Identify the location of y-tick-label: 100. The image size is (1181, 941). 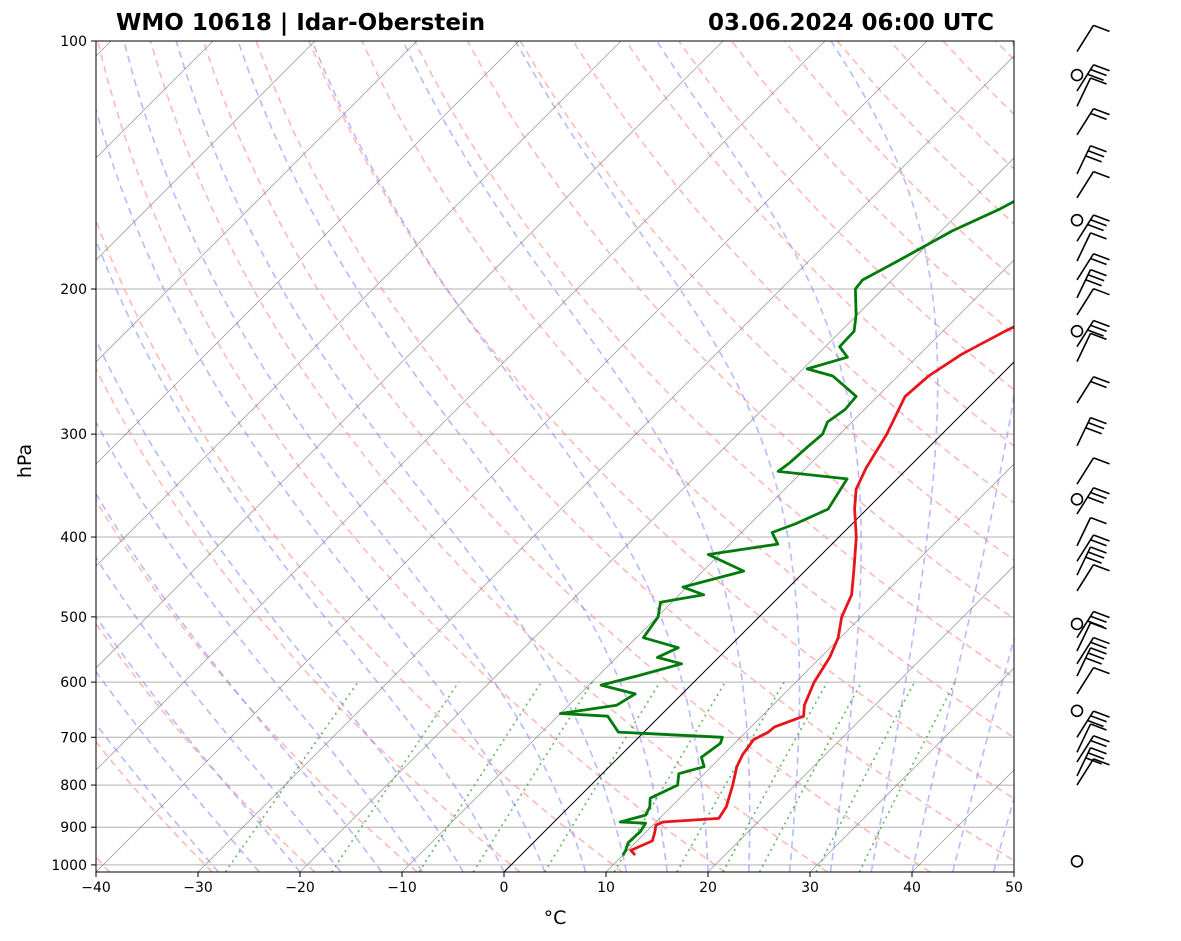
(73, 42).